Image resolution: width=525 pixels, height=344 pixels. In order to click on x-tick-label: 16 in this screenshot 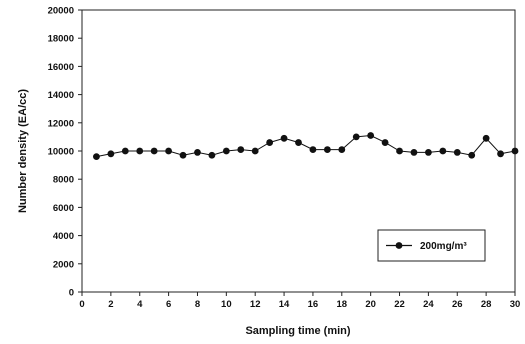, I will do `click(313, 304)`.